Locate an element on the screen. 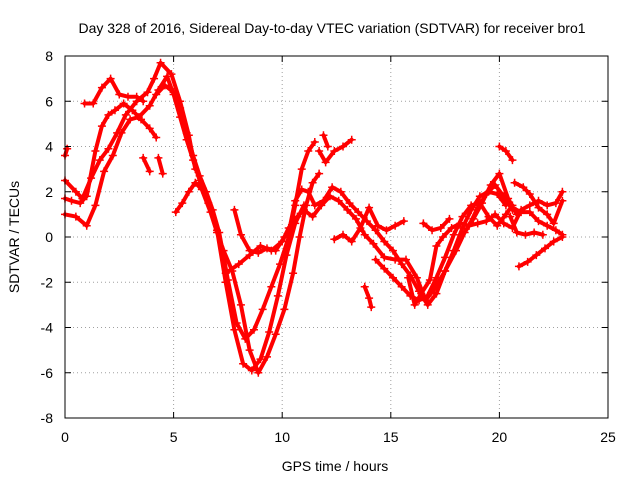 This screenshot has width=640, height=480. y-tick-label: 2 is located at coordinates (49, 192).